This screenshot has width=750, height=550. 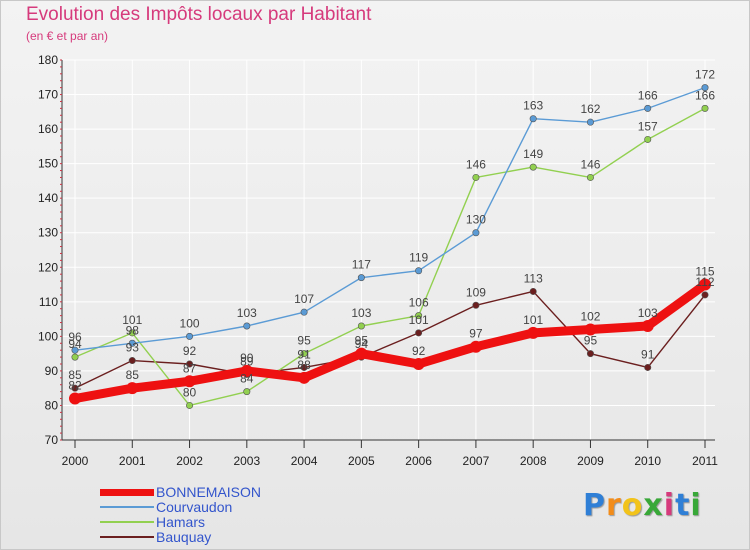 What do you see at coordinates (648, 313) in the screenshot?
I see `data-label-bonnemaison: 103` at bounding box center [648, 313].